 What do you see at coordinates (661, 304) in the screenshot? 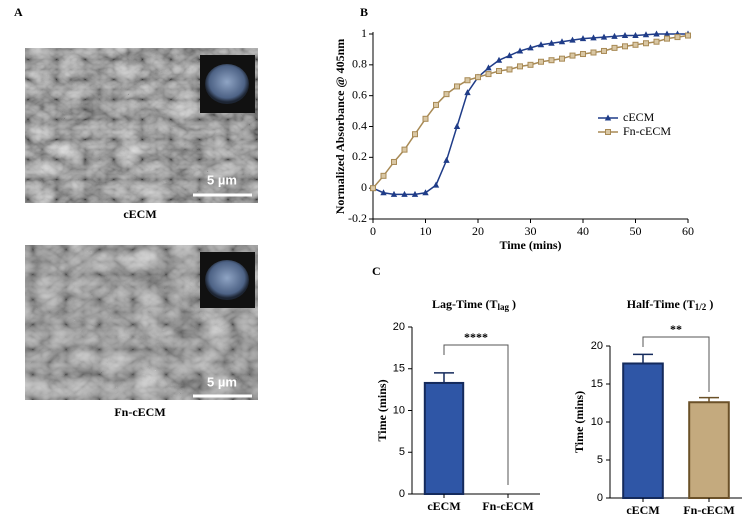
I see `title-text: Half-Time (T` at bounding box center [661, 304].